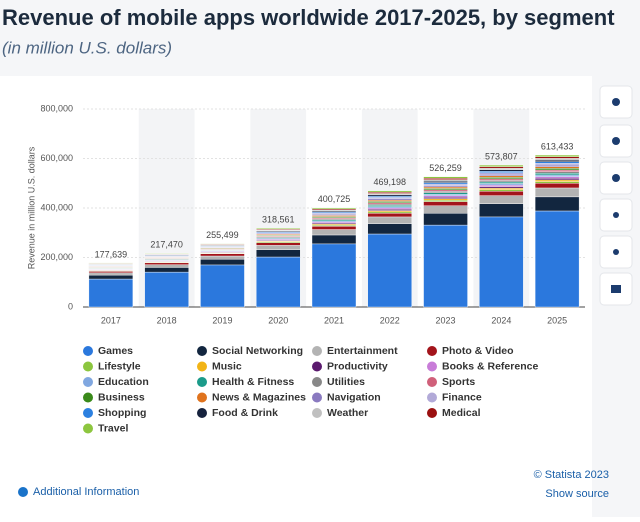 Image resolution: width=640 pixels, height=522 pixels. What do you see at coordinates (616, 289) in the screenshot?
I see `icon` at bounding box center [616, 289].